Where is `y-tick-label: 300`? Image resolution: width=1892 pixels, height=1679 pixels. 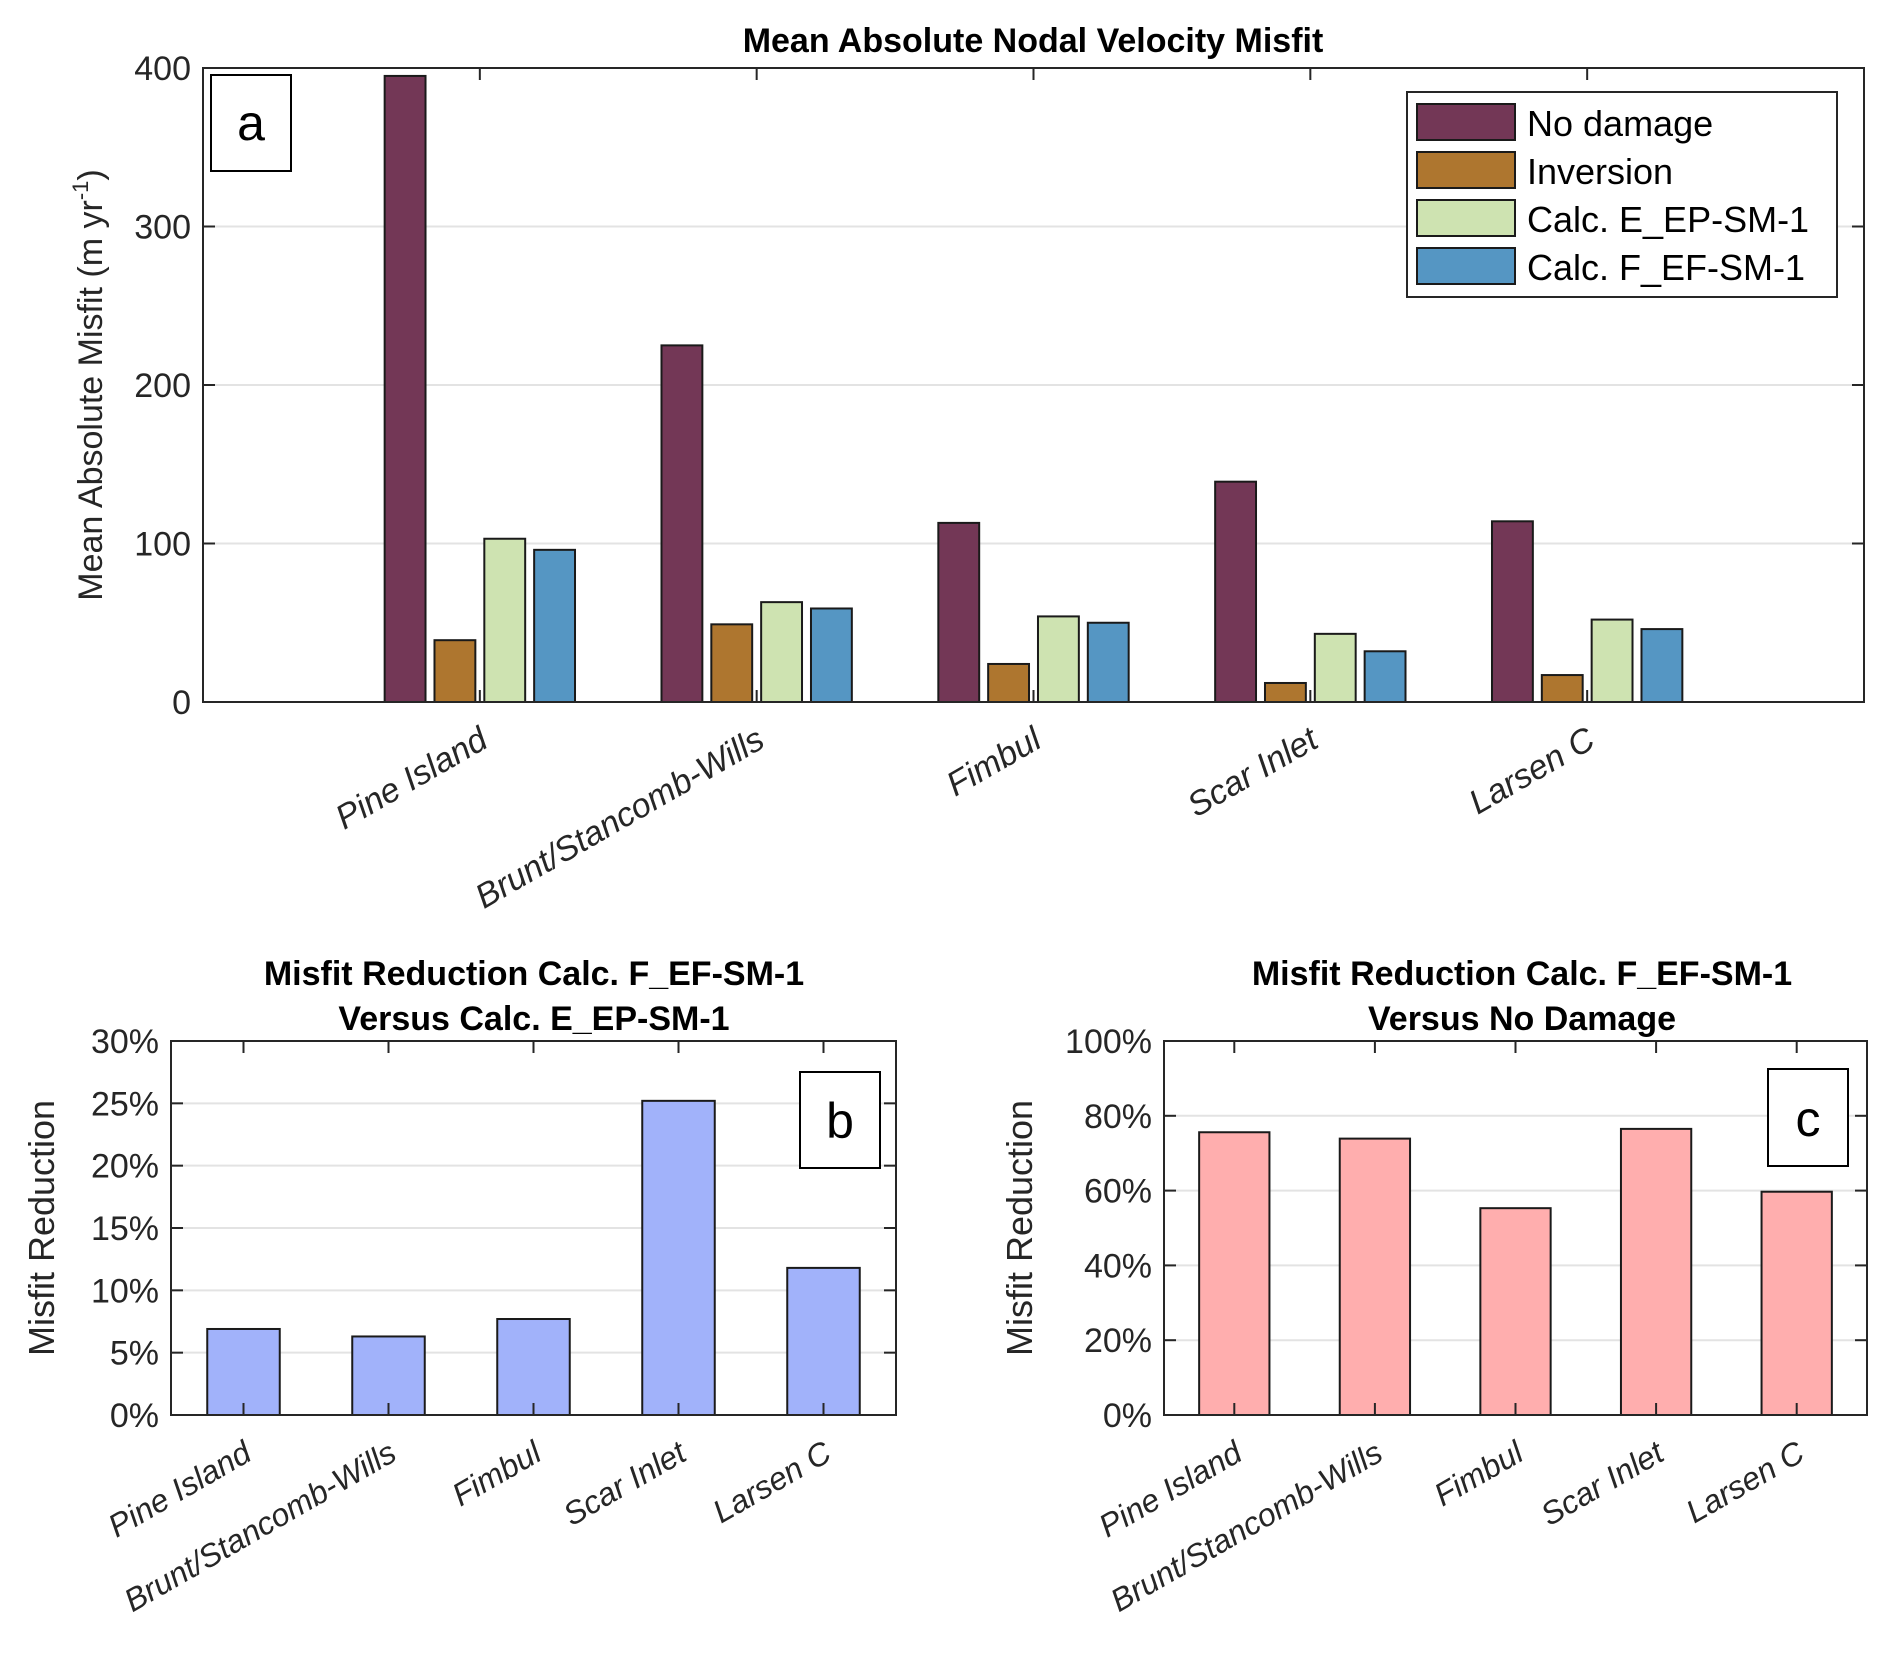
y-tick-label: 300 is located at coordinates (162, 228).